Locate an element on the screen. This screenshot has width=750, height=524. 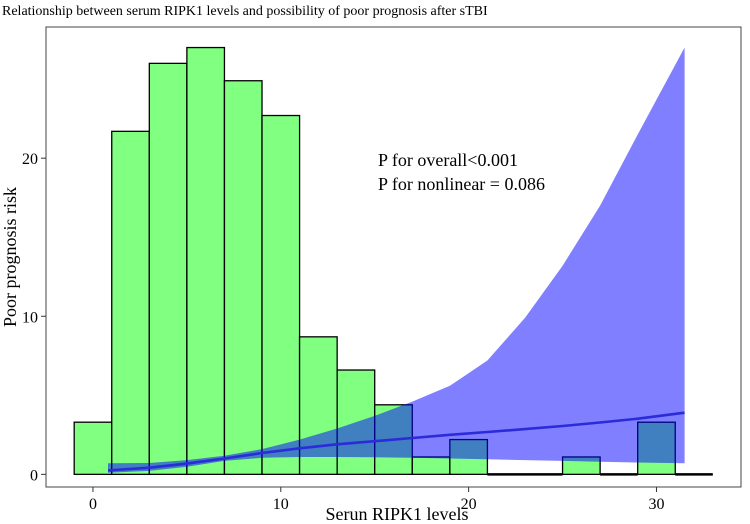
spline-curve is located at coordinates (396, 441).